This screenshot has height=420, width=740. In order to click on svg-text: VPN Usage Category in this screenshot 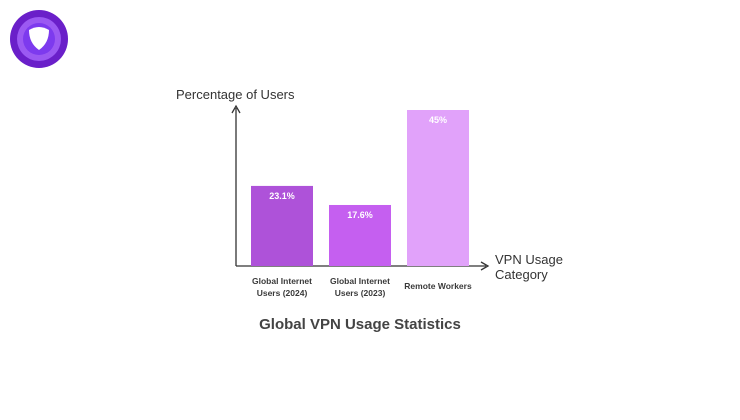, I will do `click(531, 267)`.